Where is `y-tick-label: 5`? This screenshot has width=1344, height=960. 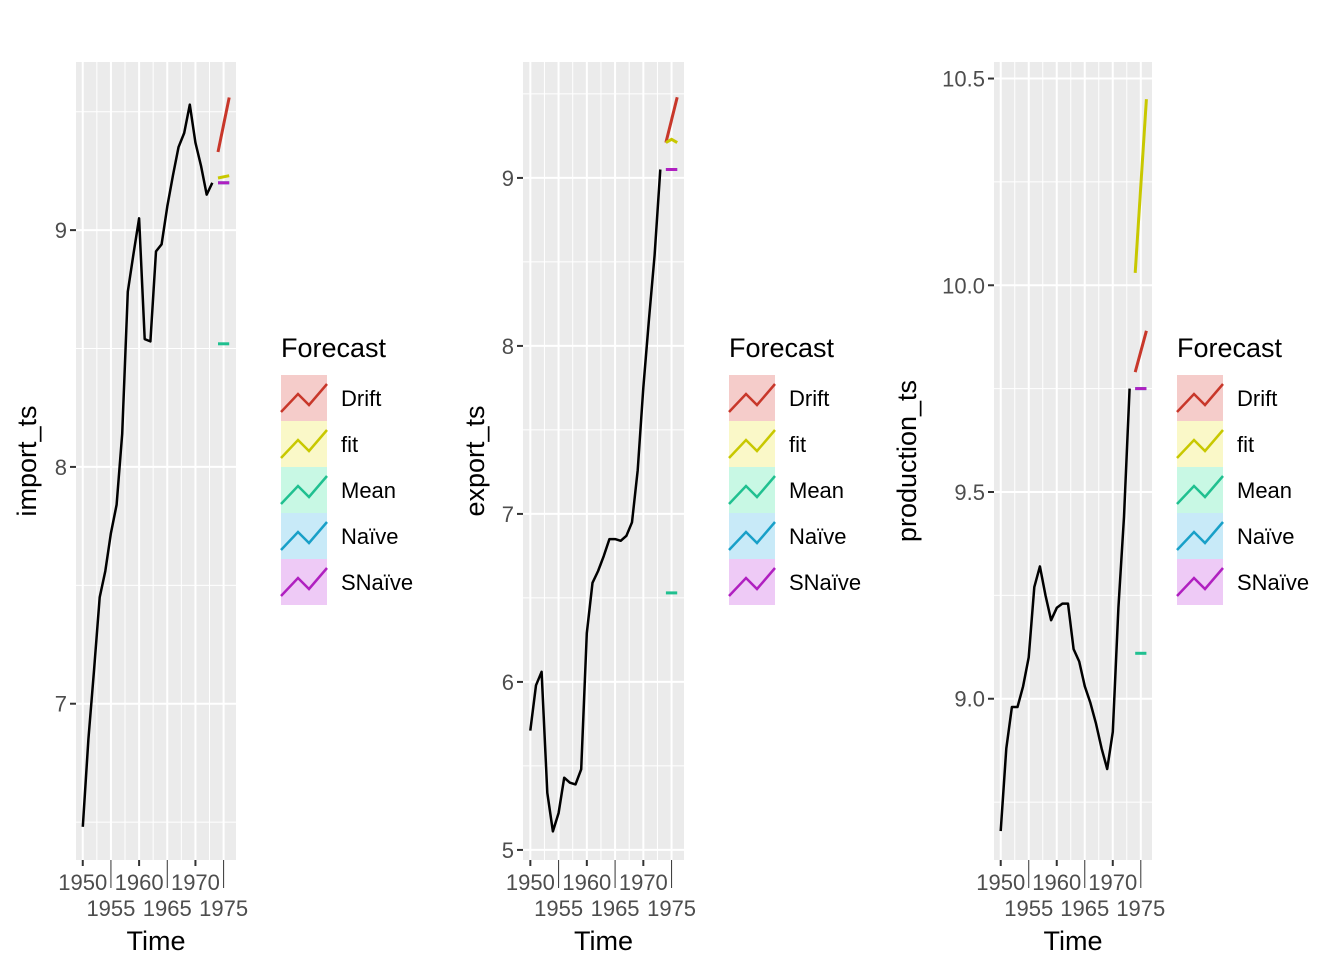
y-tick-label: 5 is located at coordinates (508, 850).